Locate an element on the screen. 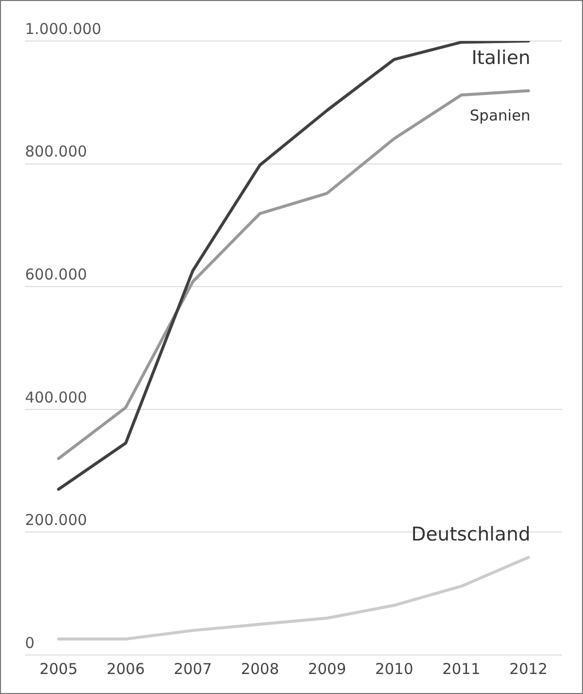 The width and height of the screenshot is (583, 694). x-tick-label: 2012 is located at coordinates (528, 669).